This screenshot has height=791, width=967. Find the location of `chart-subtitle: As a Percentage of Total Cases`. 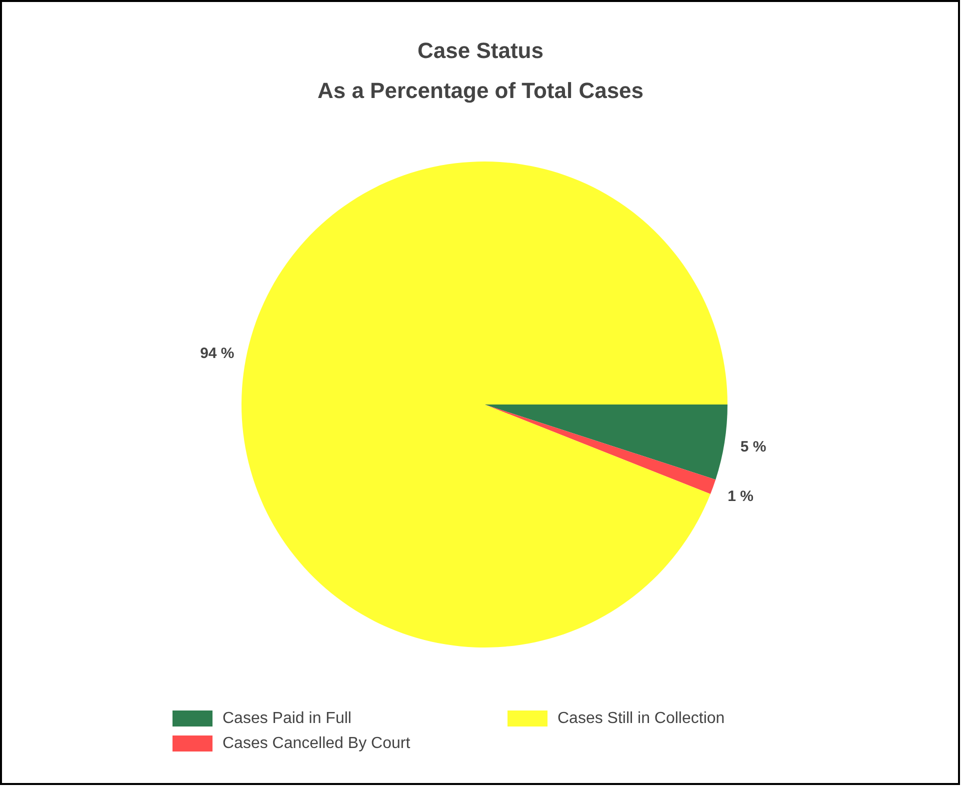

chart-subtitle: As a Percentage of Total Cases is located at coordinates (480, 90).